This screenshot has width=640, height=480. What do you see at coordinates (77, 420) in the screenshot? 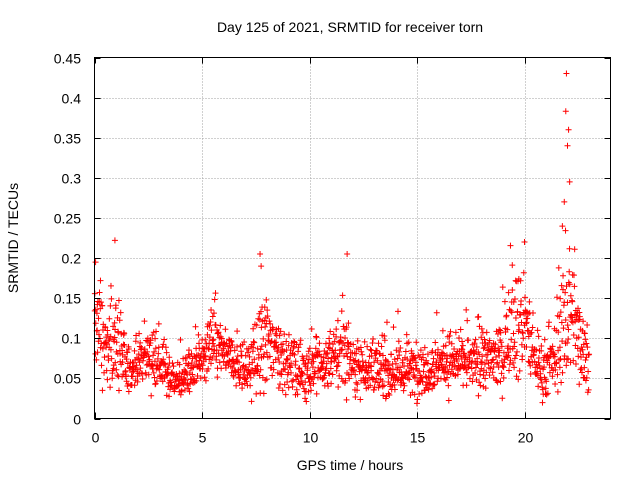
I see `y-tick-label: 0` at bounding box center [77, 420].